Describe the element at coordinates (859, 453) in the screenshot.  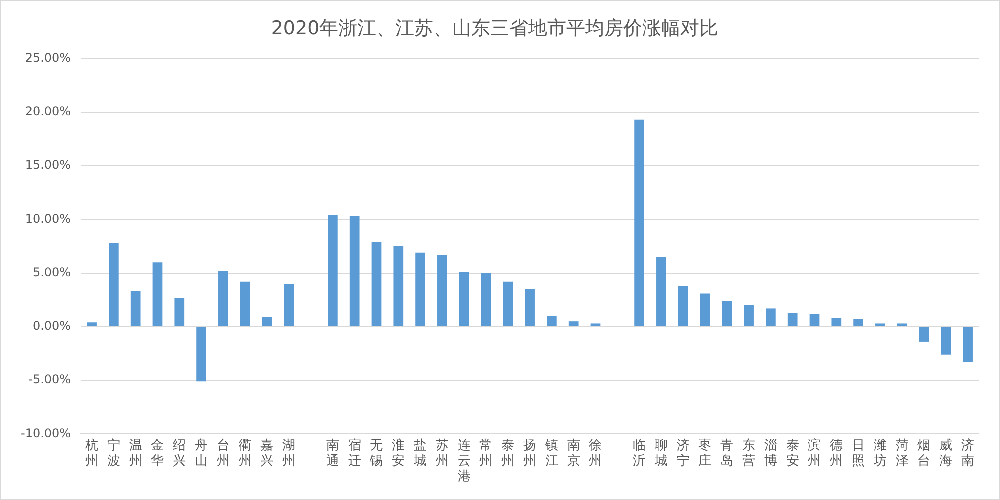
I see `x-tick-label: 日照` at that location.